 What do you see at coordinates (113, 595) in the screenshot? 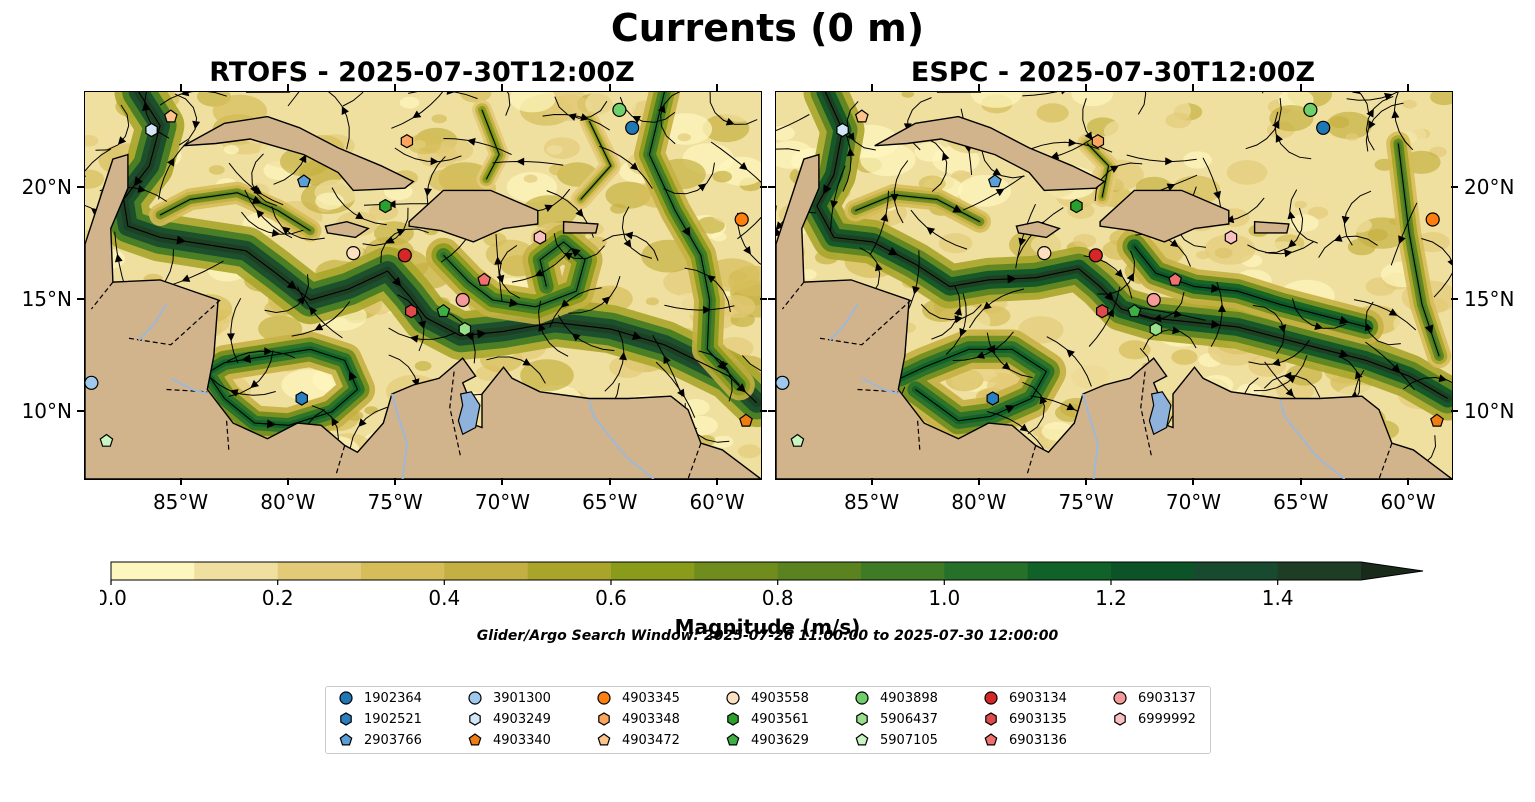
I see `colorbar-tick-label: 0.0` at bounding box center [113, 595].